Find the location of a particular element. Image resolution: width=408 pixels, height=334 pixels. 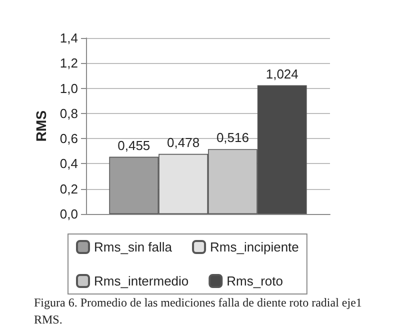

data-label: 0,516 is located at coordinates (232, 138).